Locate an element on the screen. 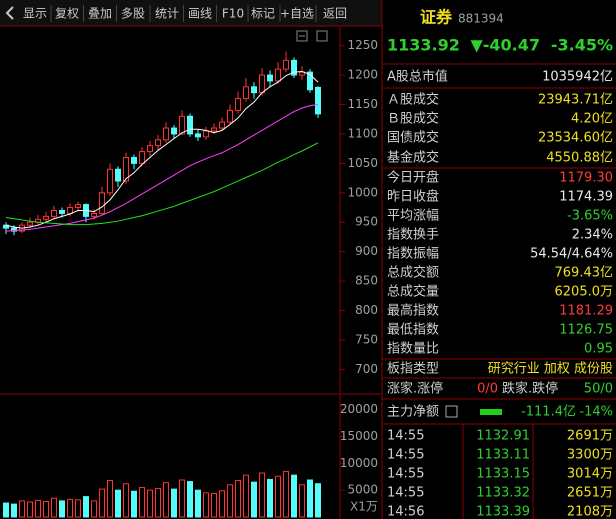  window-icon is located at coordinates (322, 36).